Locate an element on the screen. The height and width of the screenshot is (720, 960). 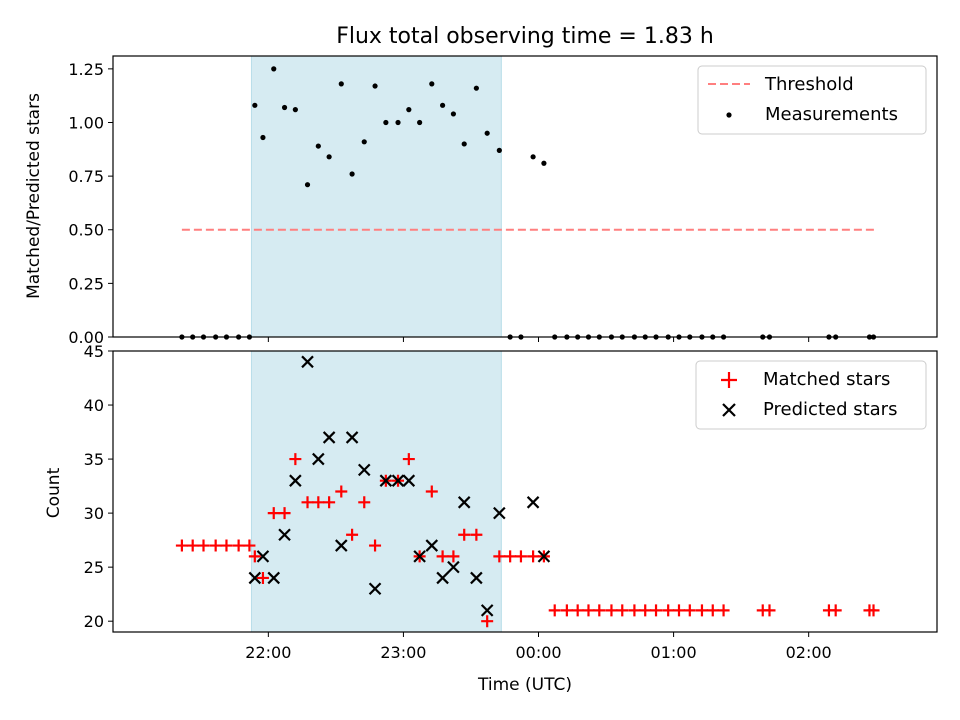
legend-matched-marker is located at coordinates (729, 380).